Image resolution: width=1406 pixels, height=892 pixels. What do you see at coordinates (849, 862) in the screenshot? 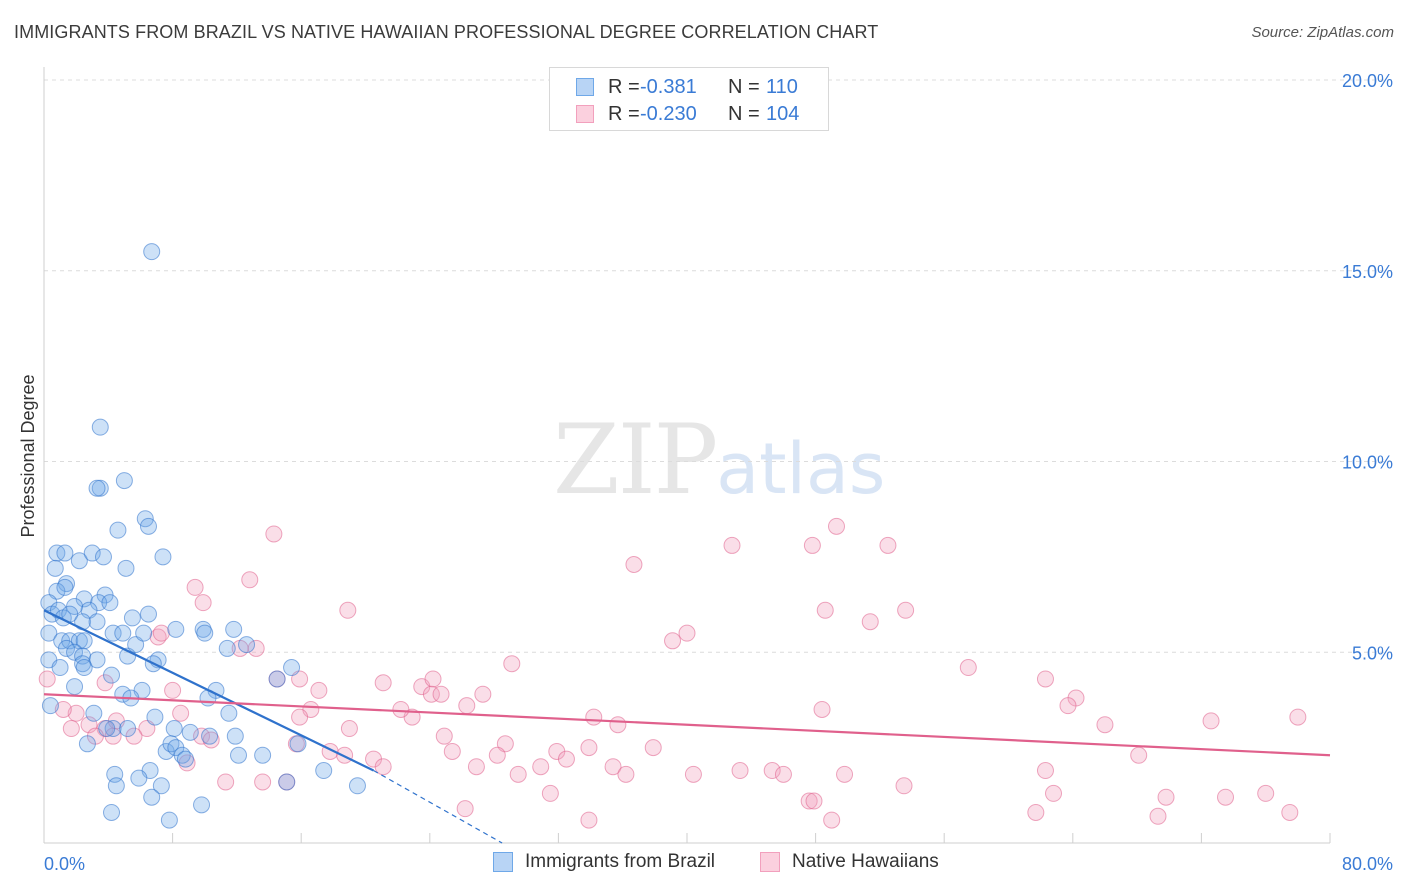
I see `legend-item-hawaiian: Native Hawaiians` at bounding box center [849, 862].